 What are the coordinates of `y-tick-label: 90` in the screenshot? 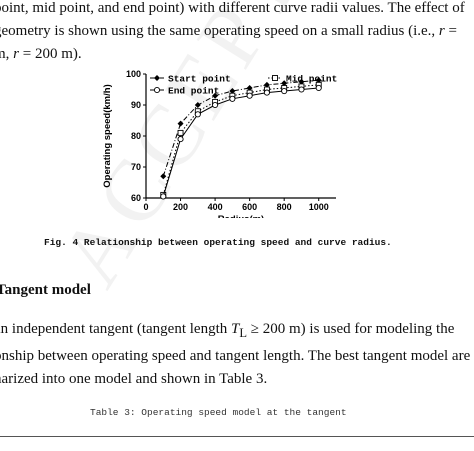 It's located at (136, 105).